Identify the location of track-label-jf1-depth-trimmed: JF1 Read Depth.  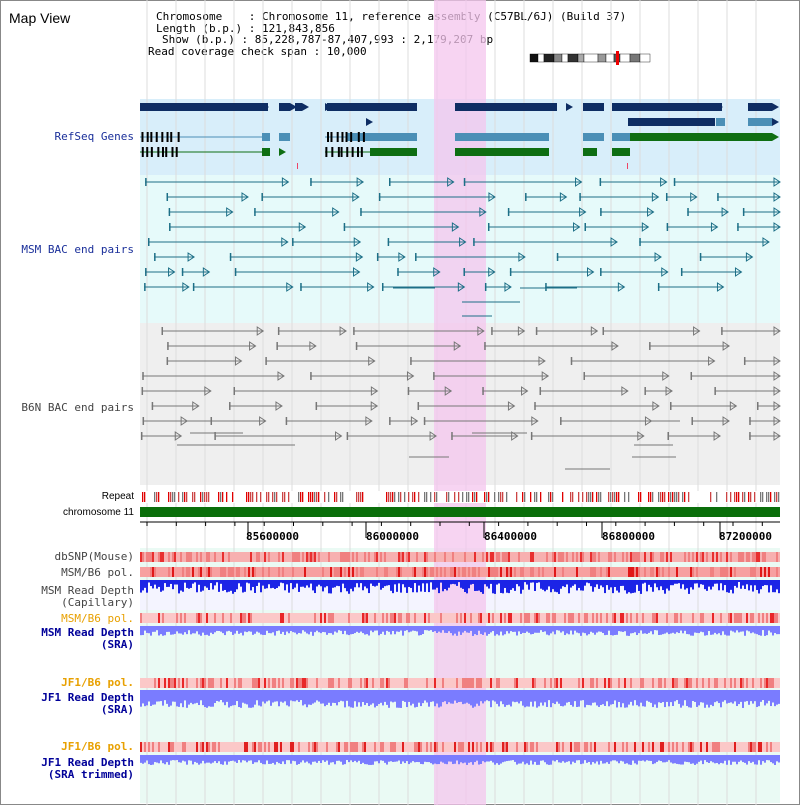
(87, 762).